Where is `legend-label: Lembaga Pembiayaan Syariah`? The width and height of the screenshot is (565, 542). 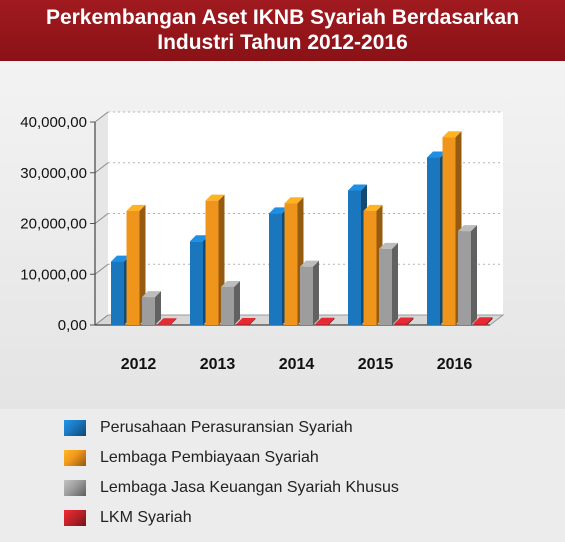 legend-label: Lembaga Pembiayaan Syariah is located at coordinates (209, 457).